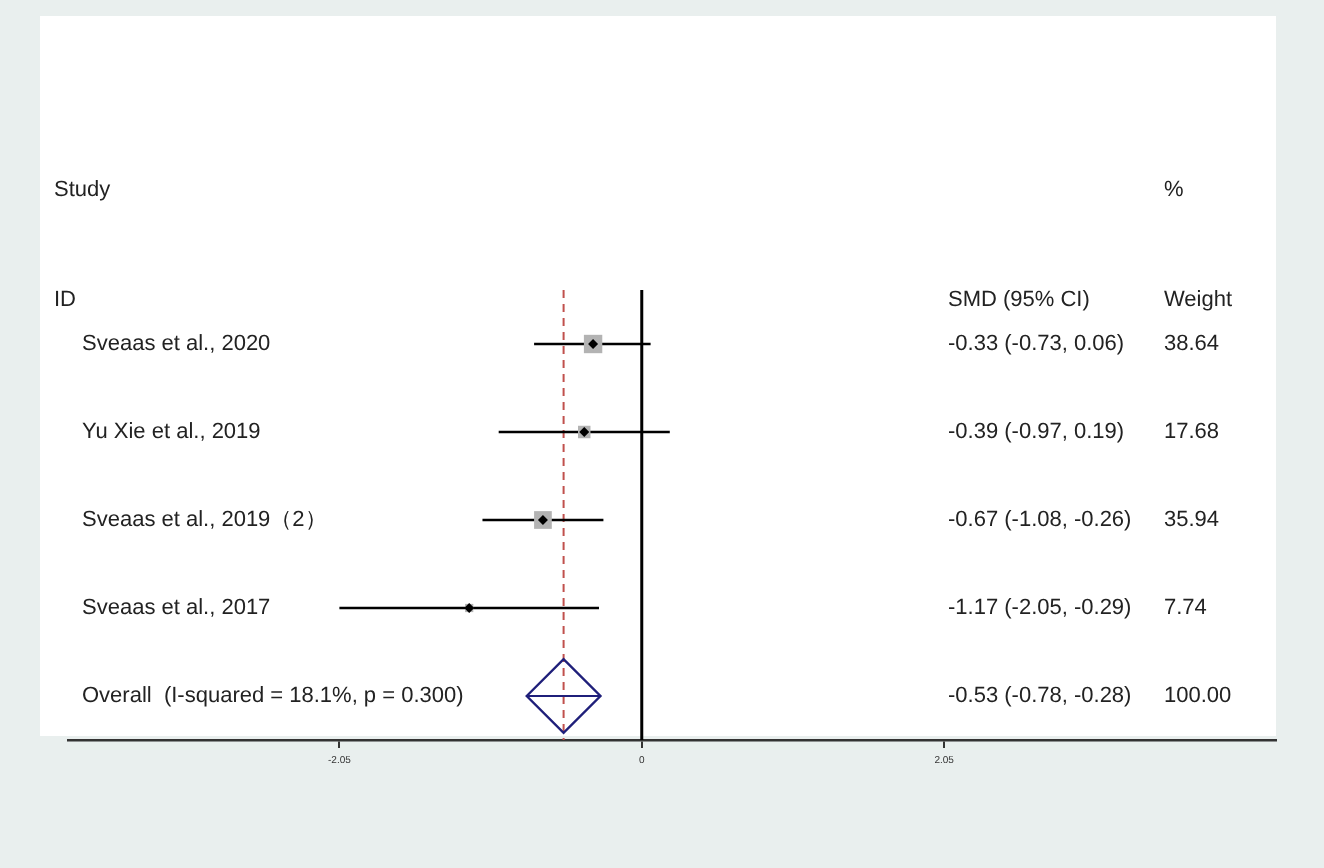  What do you see at coordinates (171, 432) in the screenshot?
I see `y-tick-label: Yu Xie et al., 2019` at bounding box center [171, 432].